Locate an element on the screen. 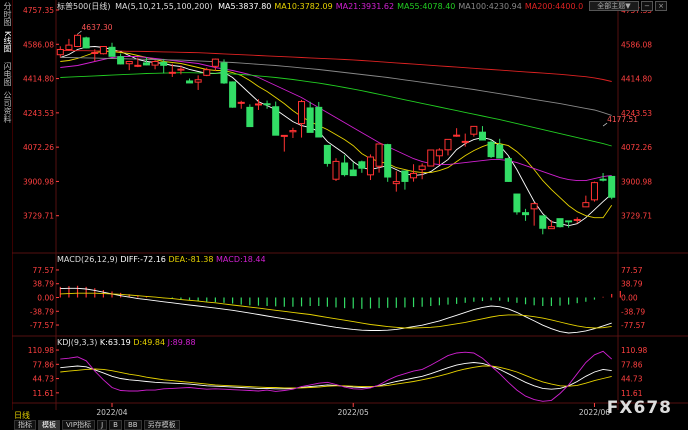 Image resolution: width=688 pixels, height=430 pixels. kdj-line-k is located at coordinates (336, 376).